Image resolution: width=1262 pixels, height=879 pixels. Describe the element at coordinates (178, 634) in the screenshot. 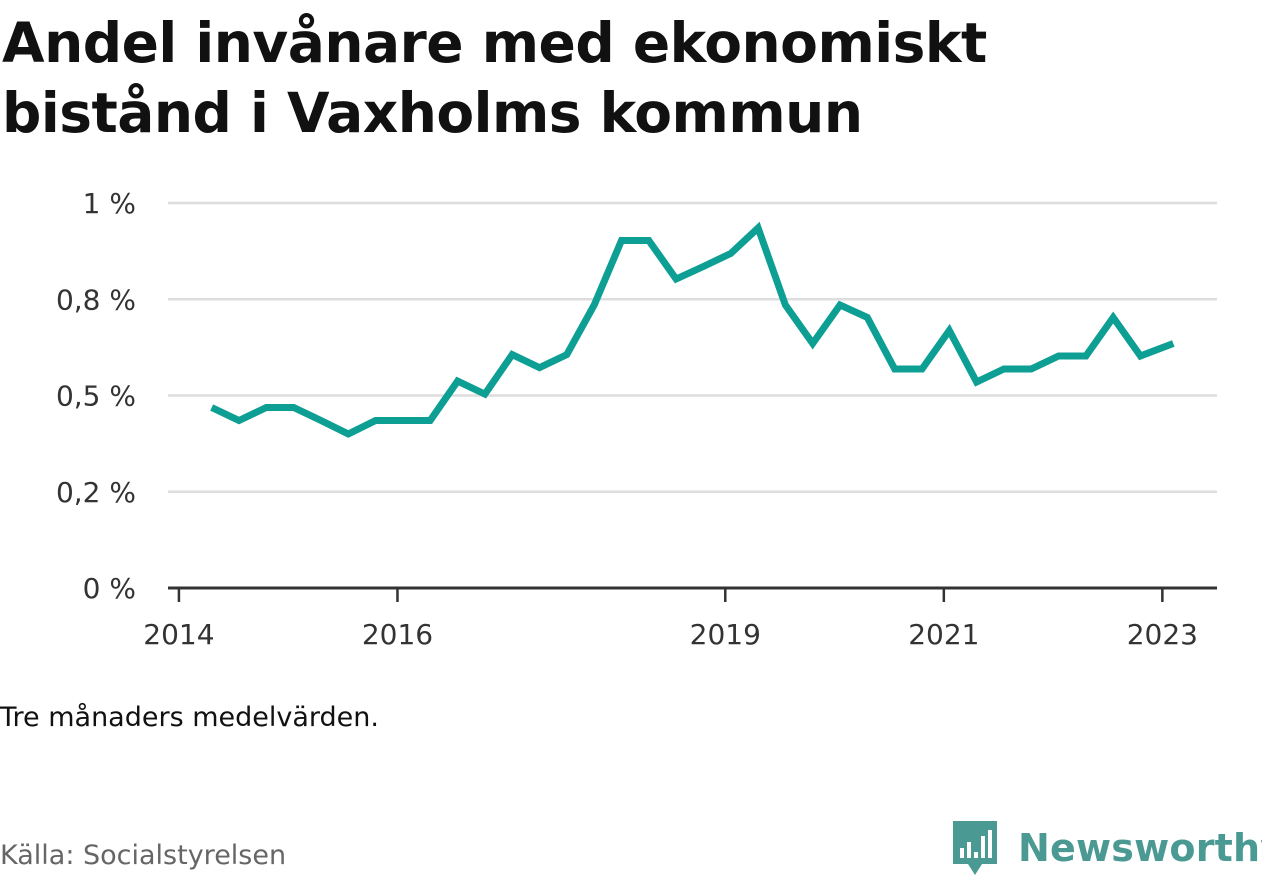

I see `x-tick-label: 2014` at that location.